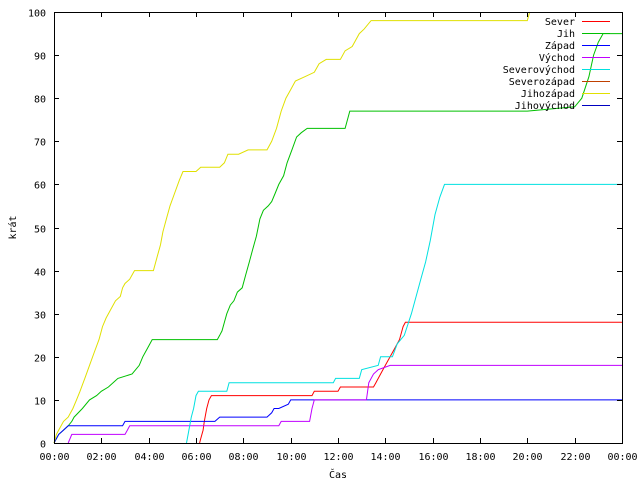  Describe the element at coordinates (291, 457) in the screenshot. I see `x-tick-label: 10:00` at that location.